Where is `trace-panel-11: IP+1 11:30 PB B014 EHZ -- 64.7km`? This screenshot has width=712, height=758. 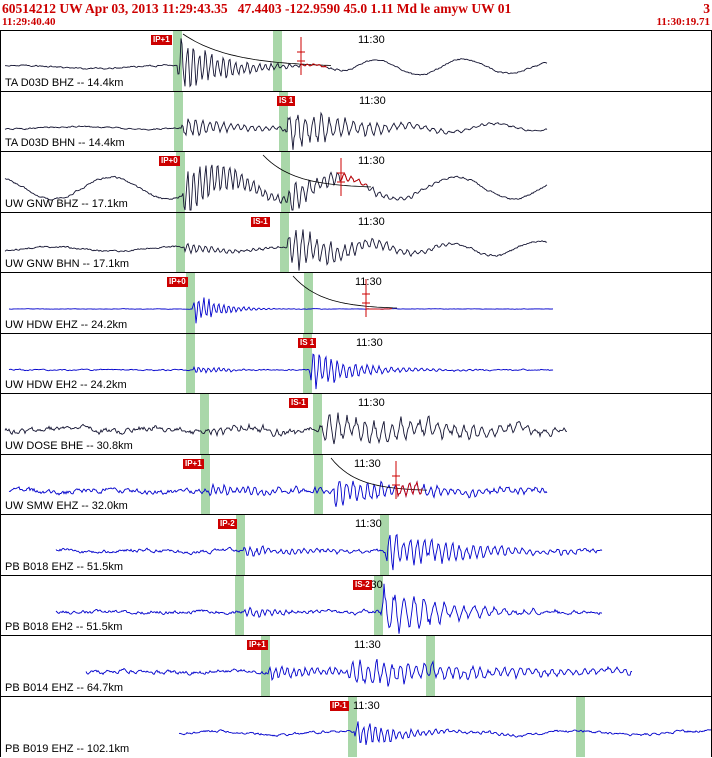 trace-panel-11: IP+1 11:30 PB B014 EHZ -- 64.7km is located at coordinates (356, 666).